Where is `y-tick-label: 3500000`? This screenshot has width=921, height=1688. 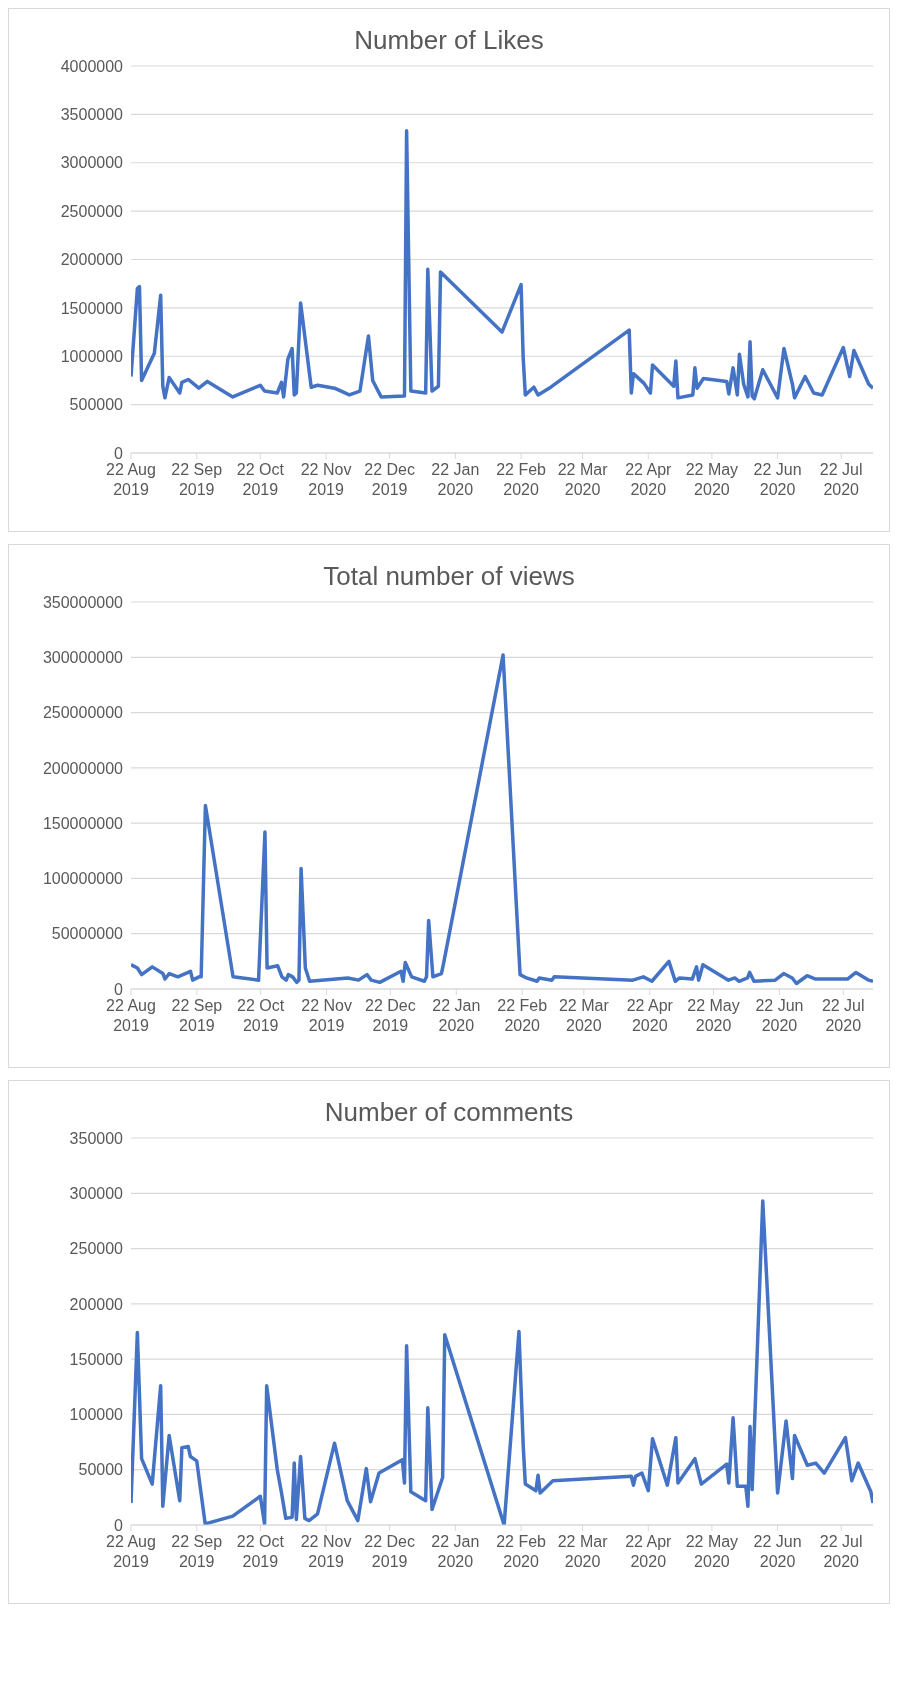 y-tick-label: 3500000 is located at coordinates (92, 115).